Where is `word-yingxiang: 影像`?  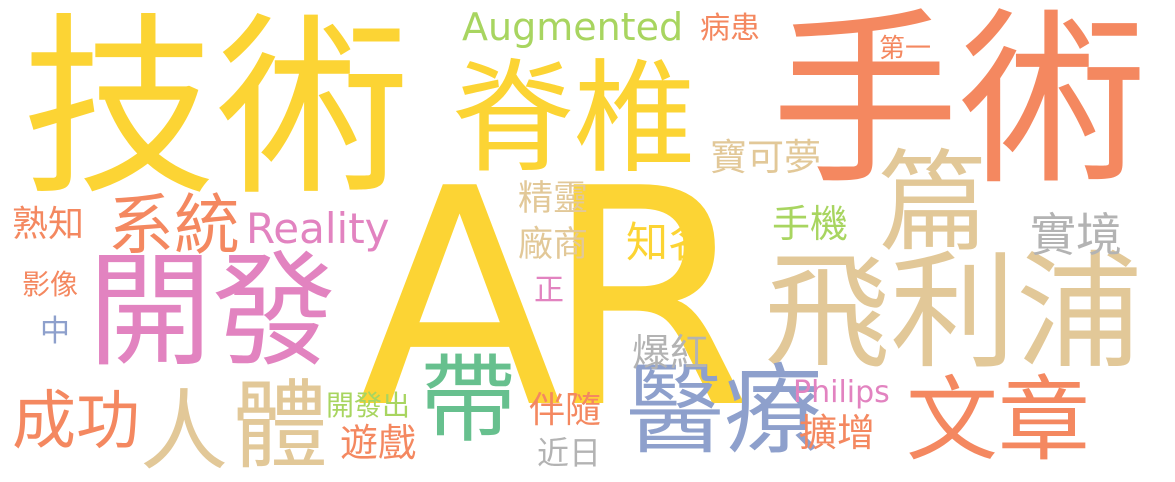
word-yingxiang: 影像 is located at coordinates (50, 285).